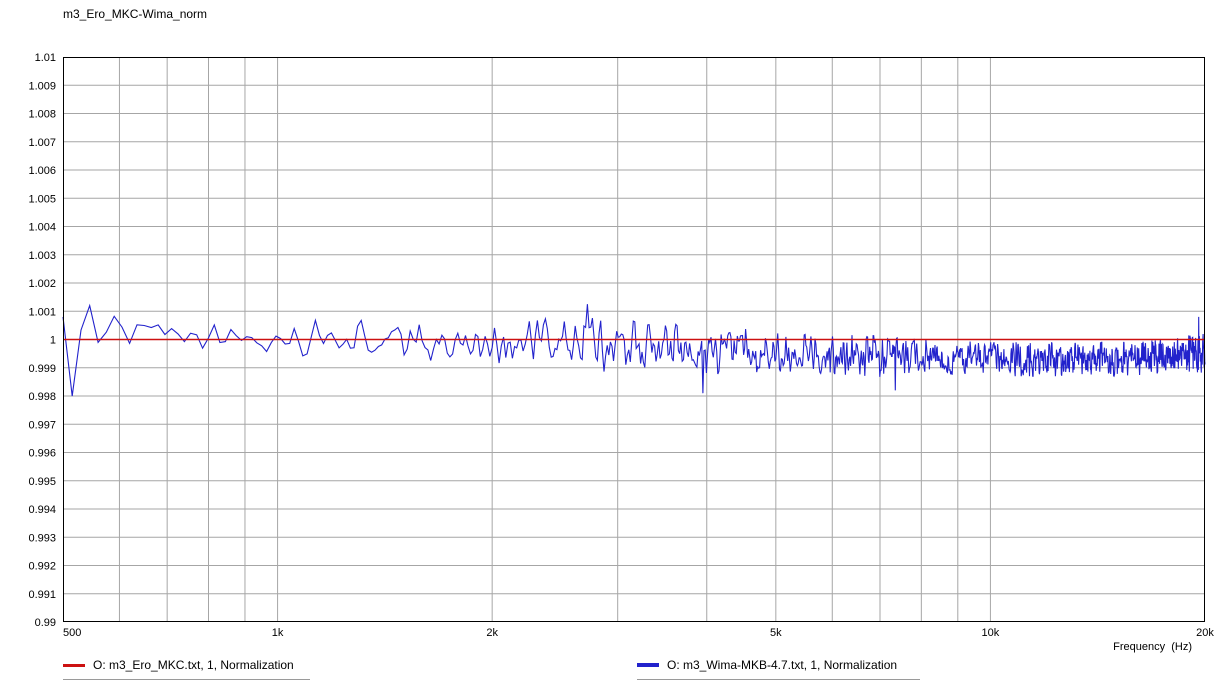  What do you see at coordinates (492, 633) in the screenshot?
I see `x-tick-label: 2k` at bounding box center [492, 633].